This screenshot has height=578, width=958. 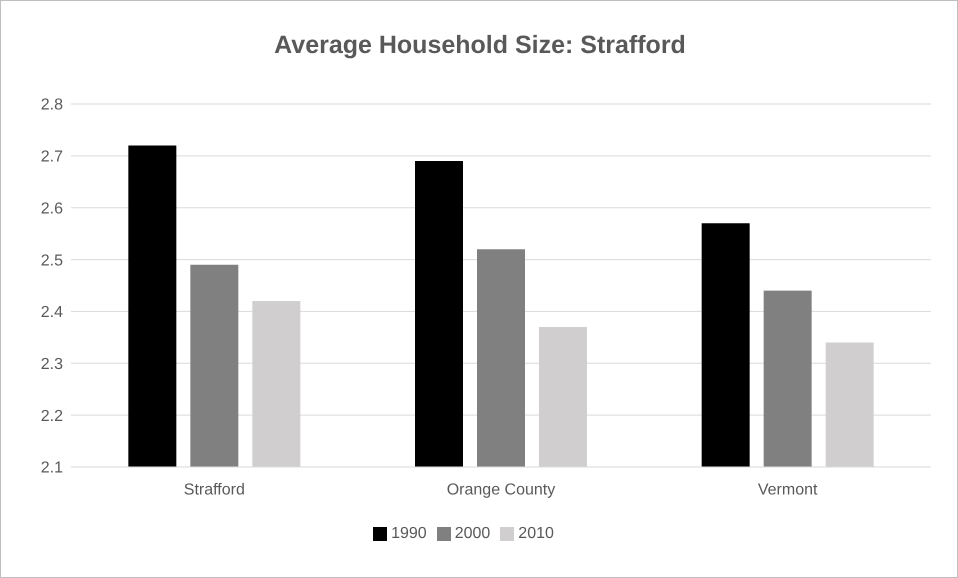 I want to click on y-tick-label: 2.1, so click(x=52, y=468).